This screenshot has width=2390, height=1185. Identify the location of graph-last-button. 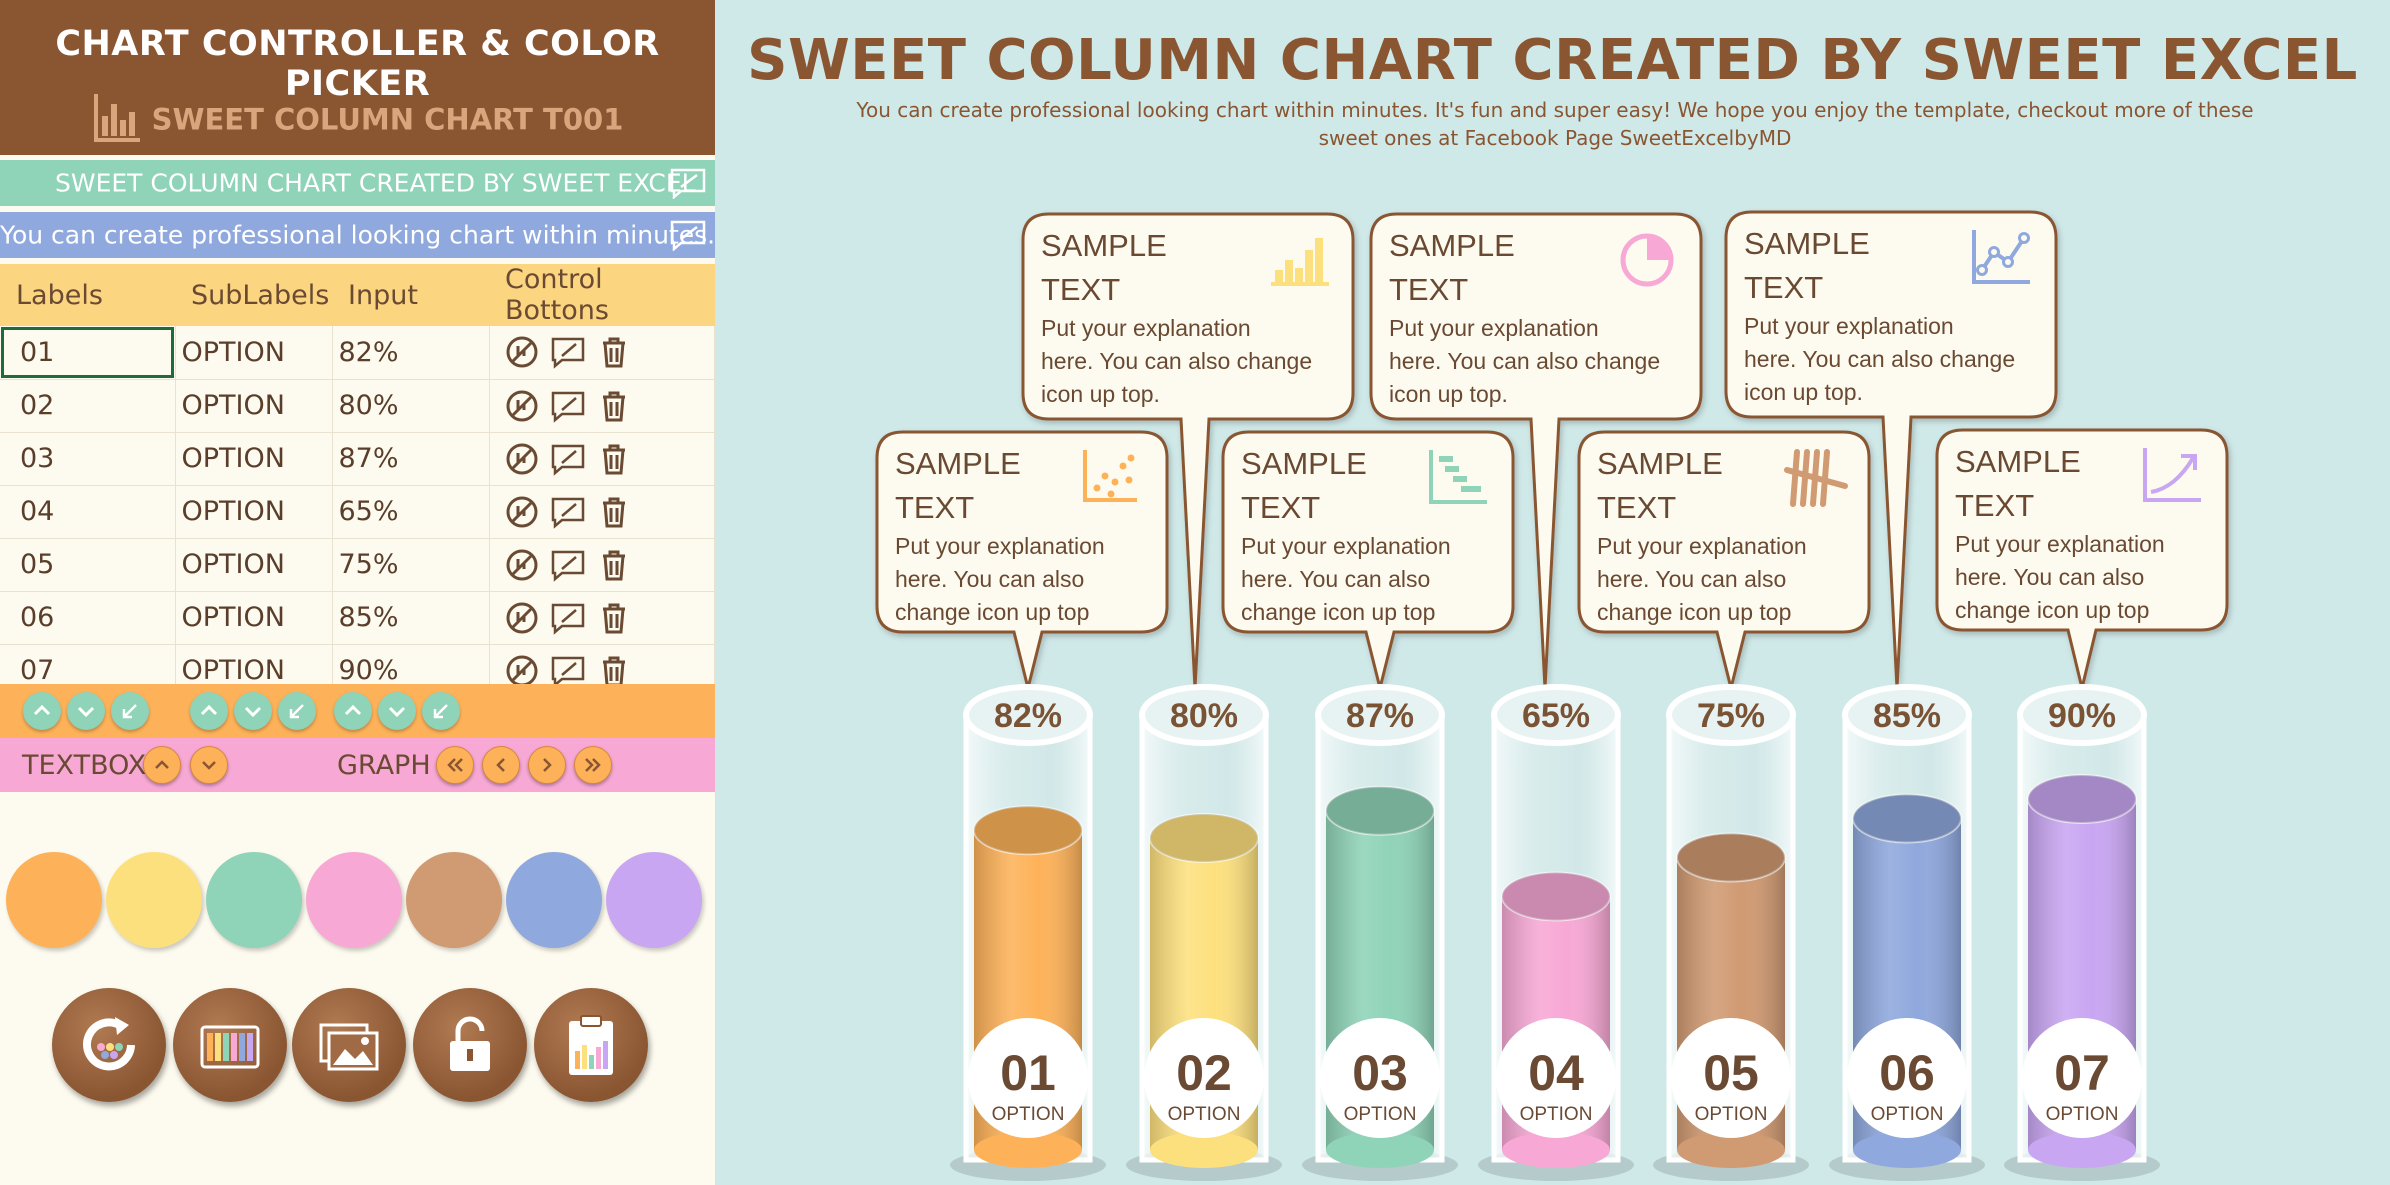
(593, 765).